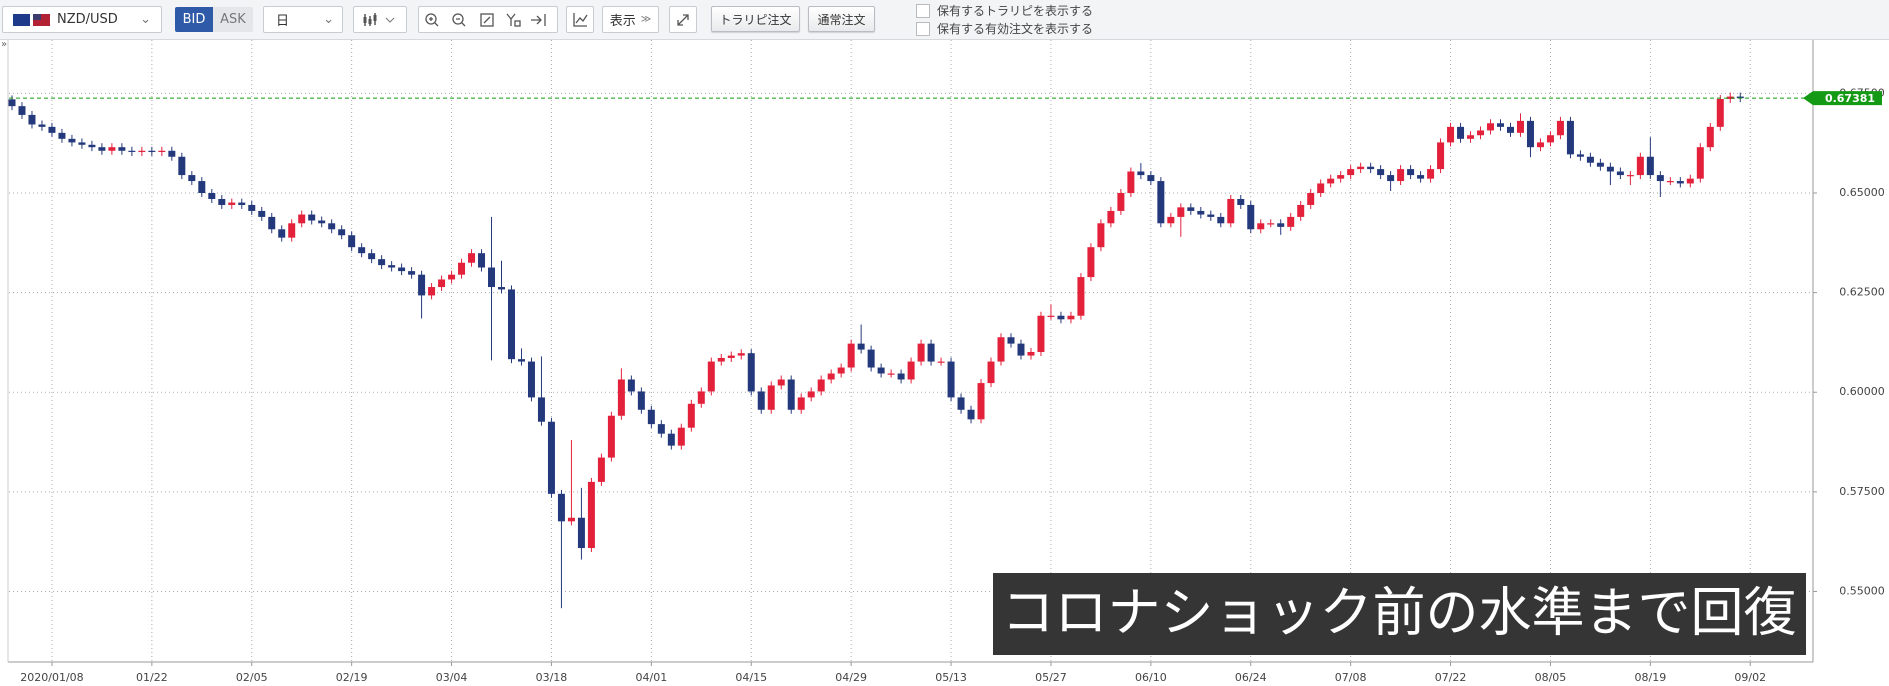 This screenshot has width=1889, height=686. I want to click on x-tick-label: 07/22, so click(1451, 677).